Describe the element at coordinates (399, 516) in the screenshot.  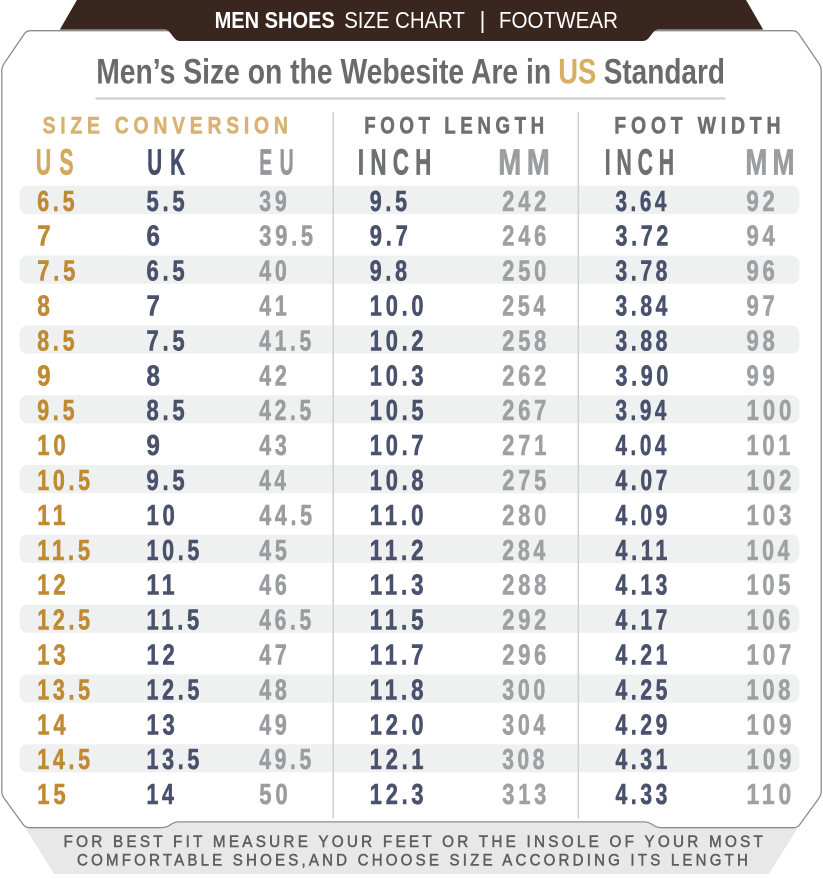
I see `svg-text: 11.0` at that location.